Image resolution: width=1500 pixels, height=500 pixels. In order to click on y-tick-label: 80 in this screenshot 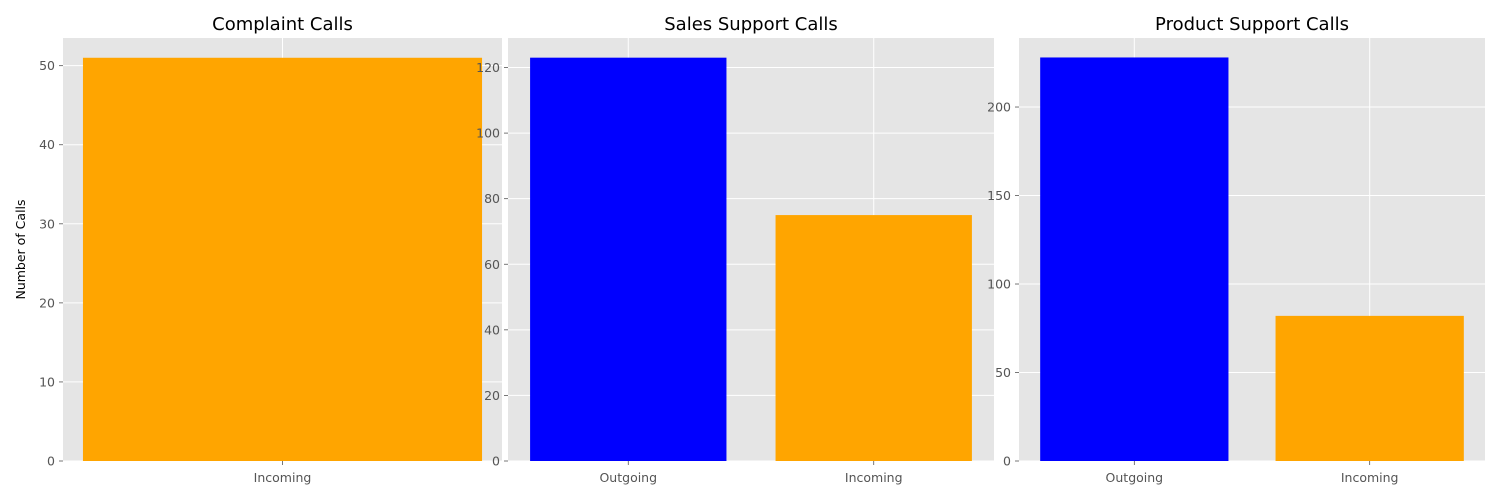, I will do `click(492, 198)`.